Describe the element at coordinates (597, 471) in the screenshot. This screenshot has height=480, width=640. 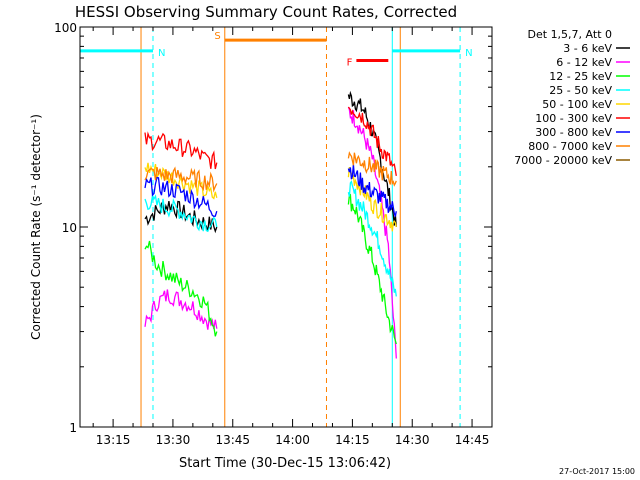
I see `footer-timestamp: 27-Oct-2017 15:00` at that location.